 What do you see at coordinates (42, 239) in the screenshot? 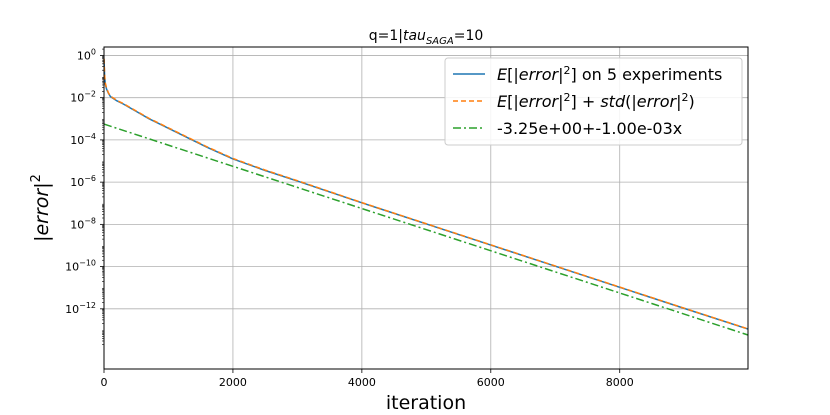
I see `ylabel-prefix: |` at bounding box center [42, 239].